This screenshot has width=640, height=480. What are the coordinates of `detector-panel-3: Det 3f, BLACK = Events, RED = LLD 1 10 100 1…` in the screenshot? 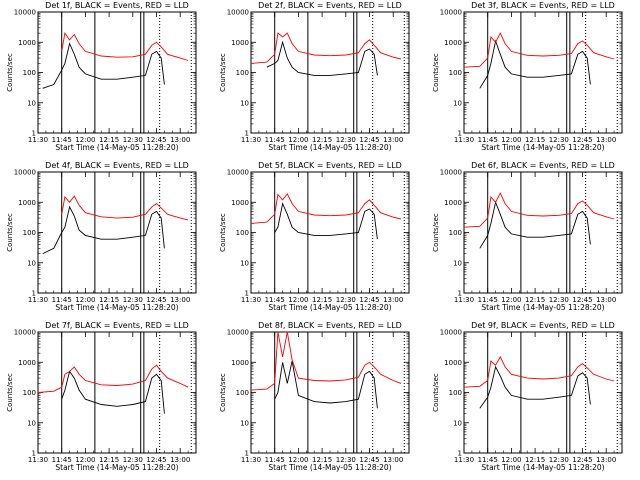 It's located at (527, 76).